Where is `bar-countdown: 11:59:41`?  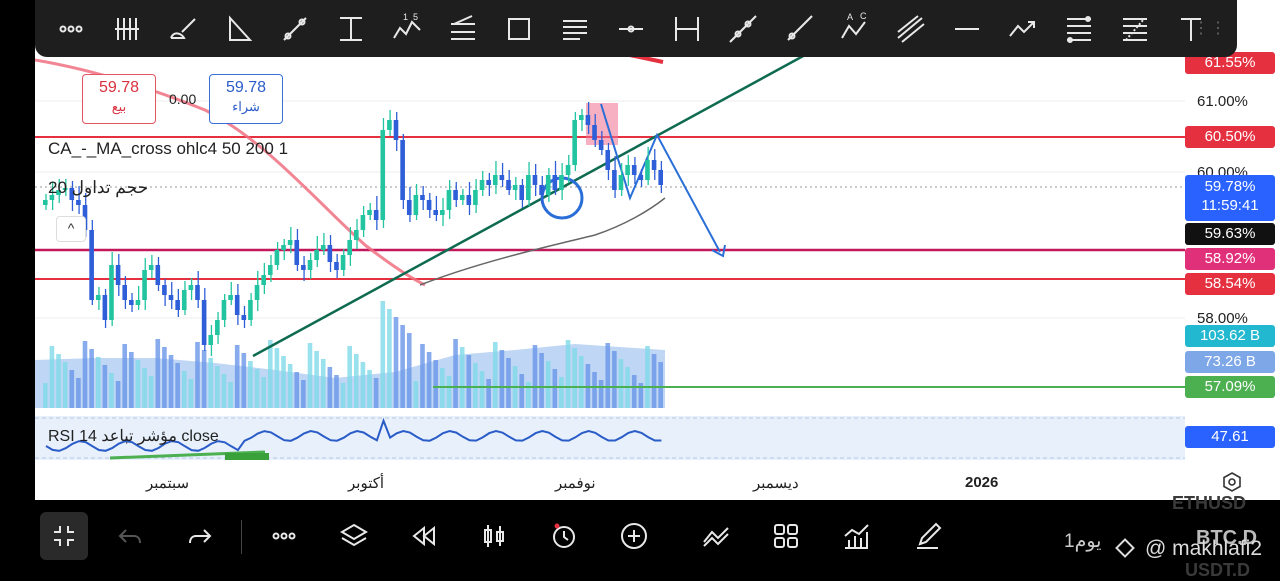
bar-countdown: 11:59:41 is located at coordinates (1230, 205).